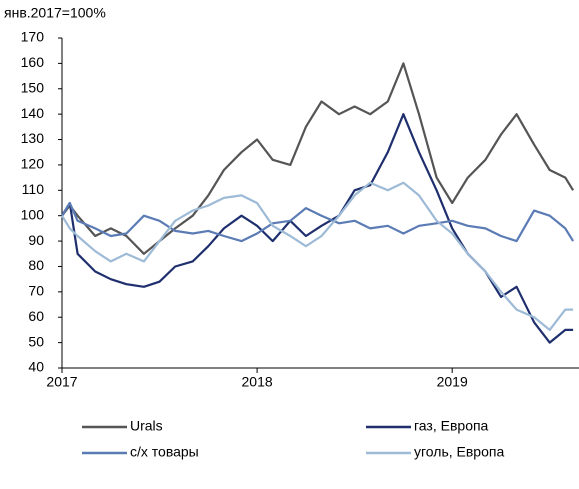  Describe the element at coordinates (36, 265) in the screenshot. I see `y-tick-label: 80` at that location.